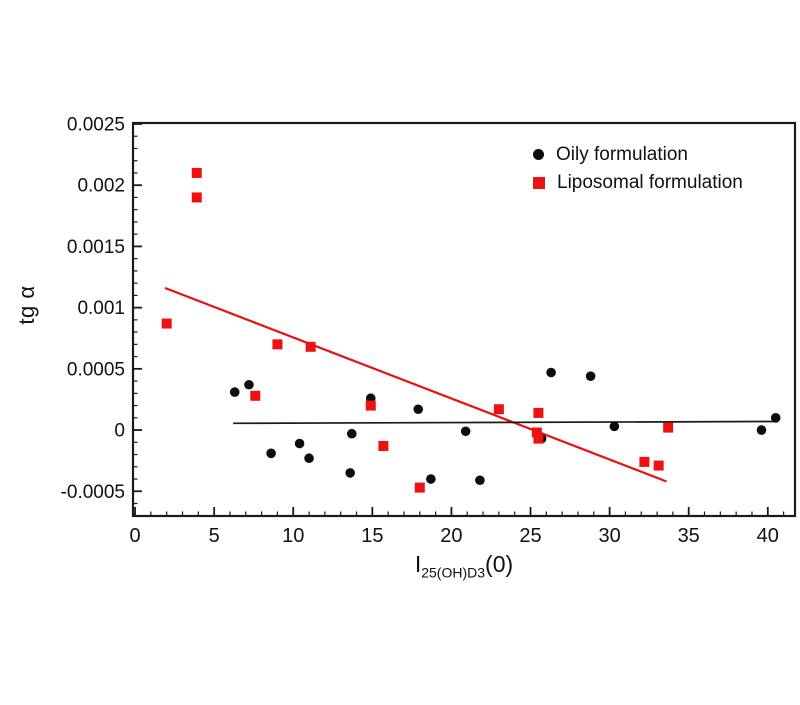 The height and width of the screenshot is (705, 800). What do you see at coordinates (372, 536) in the screenshot?
I see `x-tick-label: 15` at bounding box center [372, 536].